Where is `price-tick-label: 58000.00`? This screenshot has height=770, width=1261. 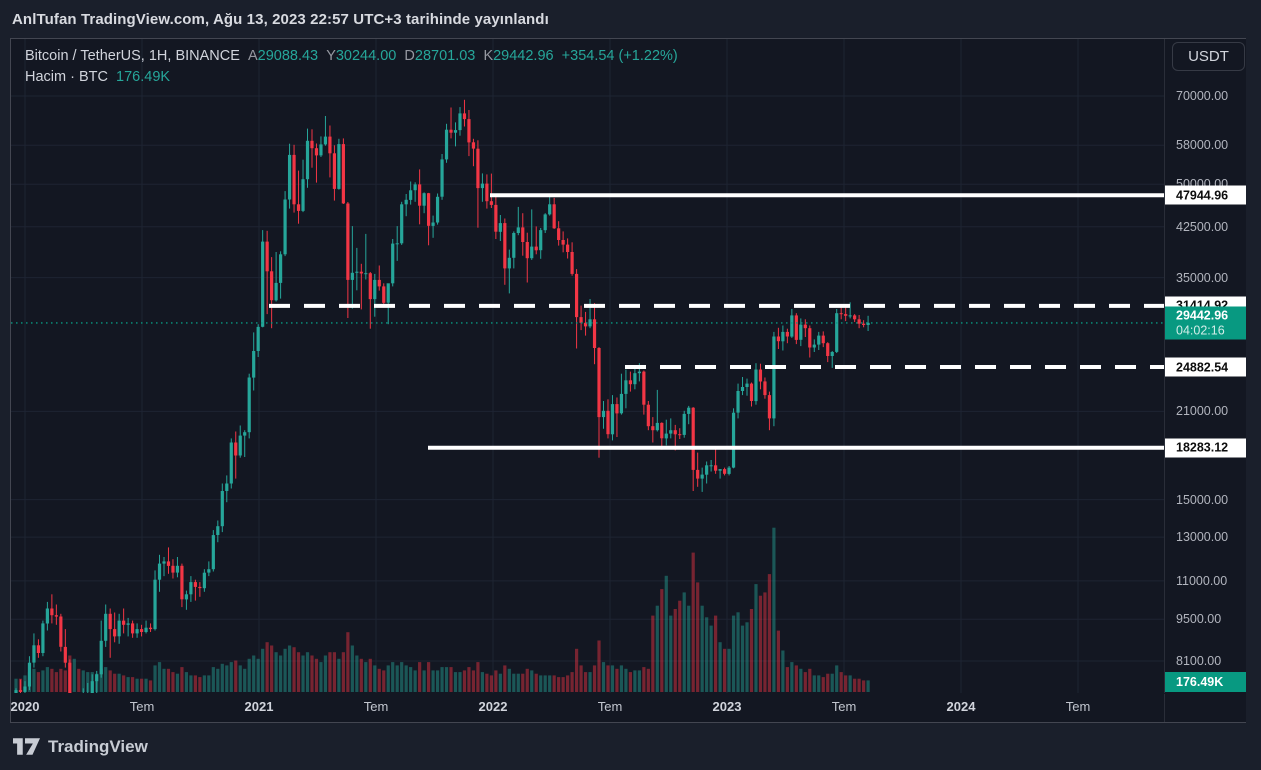
price-tick-label: 58000.00 is located at coordinates (1202, 145).